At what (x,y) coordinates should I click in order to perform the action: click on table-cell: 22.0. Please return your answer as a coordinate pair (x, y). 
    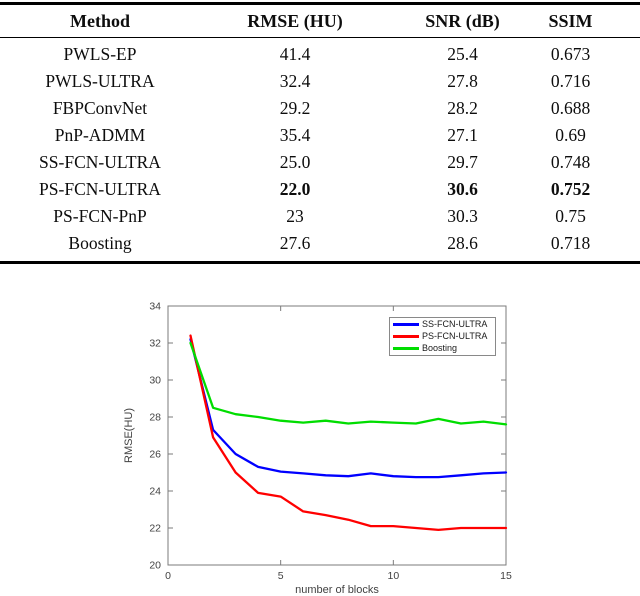
    Looking at the image, I should click on (295, 189).